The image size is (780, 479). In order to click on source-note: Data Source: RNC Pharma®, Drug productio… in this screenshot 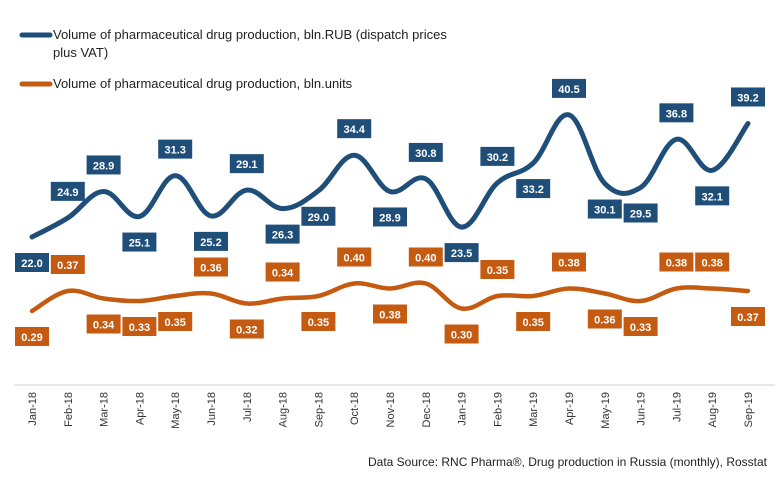, I will do `click(568, 462)`.